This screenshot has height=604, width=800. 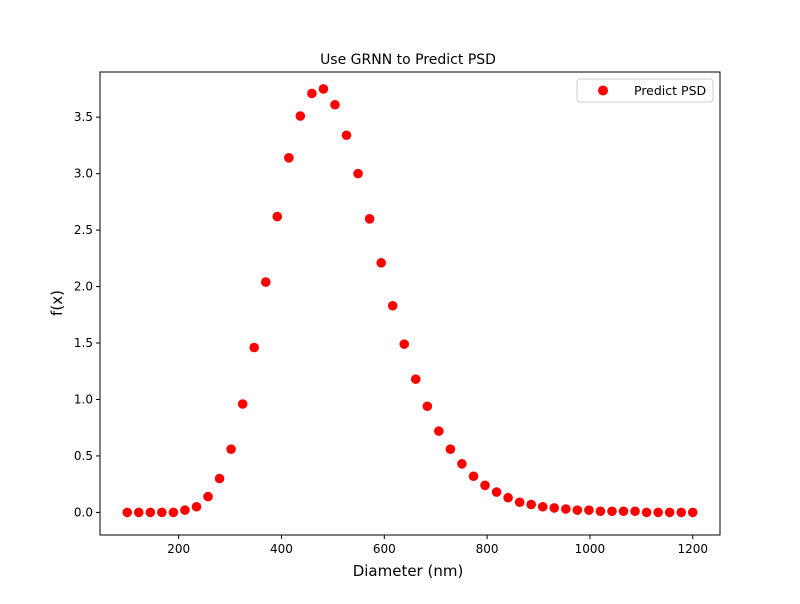 I want to click on y-tick-label: 0.0, so click(x=83, y=512).